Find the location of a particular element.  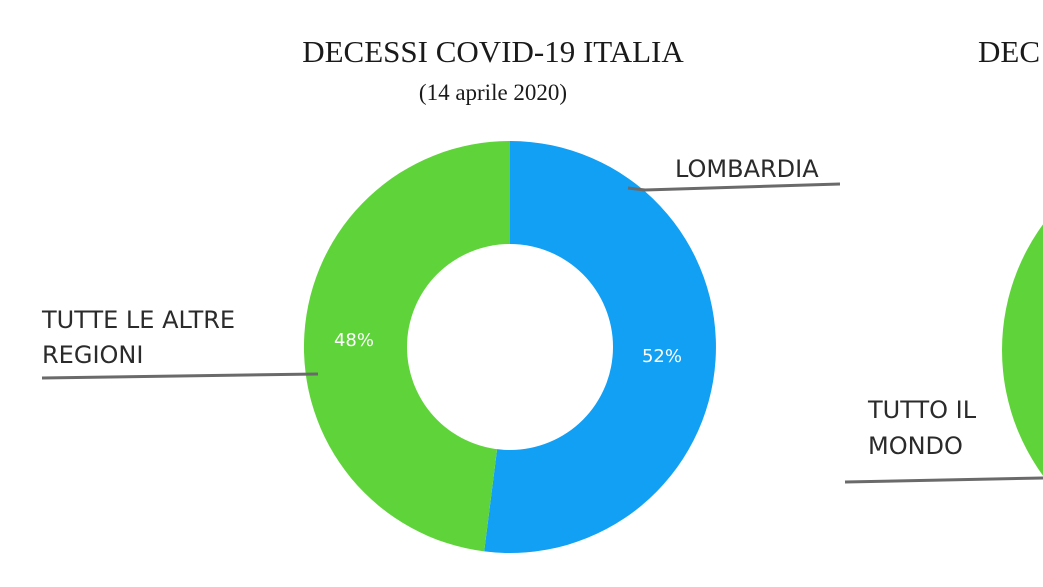

legend-label-lombardia: LOMBARDIA is located at coordinates (747, 169).